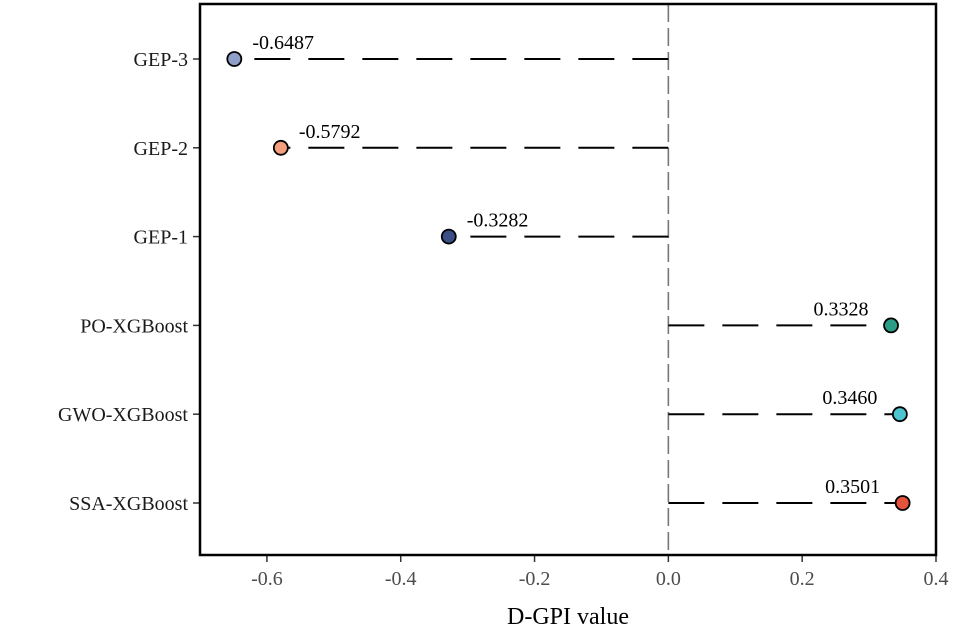 This screenshot has height=631, width=955. Describe the element at coordinates (161, 149) in the screenshot. I see `category-label: GEP-2` at that location.